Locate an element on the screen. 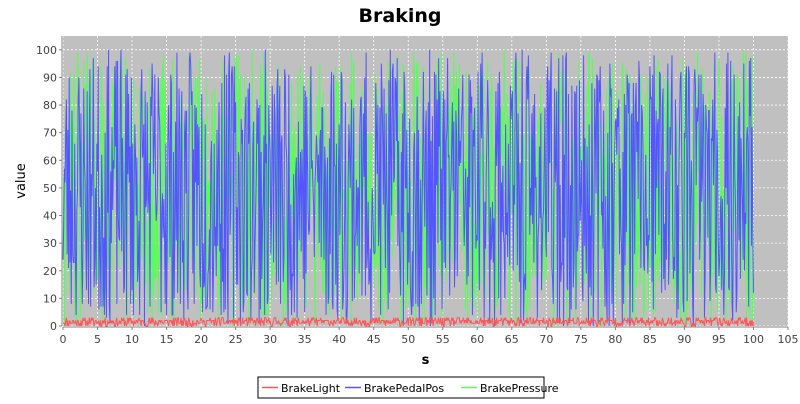  y-tick-label: 60 is located at coordinates (50, 160).